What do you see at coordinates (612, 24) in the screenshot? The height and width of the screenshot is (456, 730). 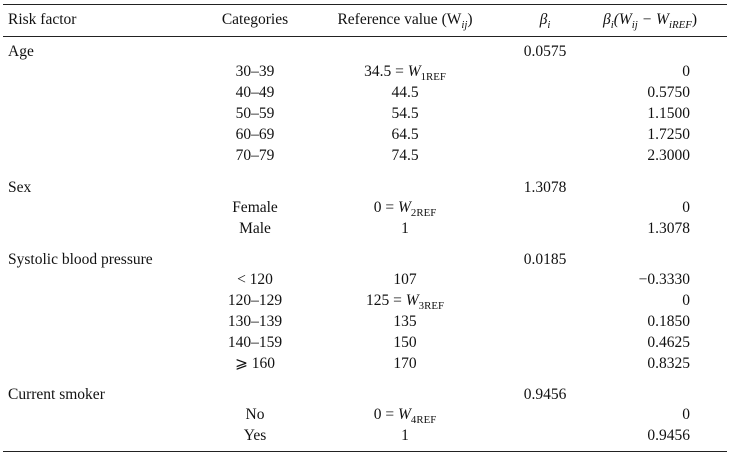 I see `header-diff-beta-sub: i` at bounding box center [612, 24].